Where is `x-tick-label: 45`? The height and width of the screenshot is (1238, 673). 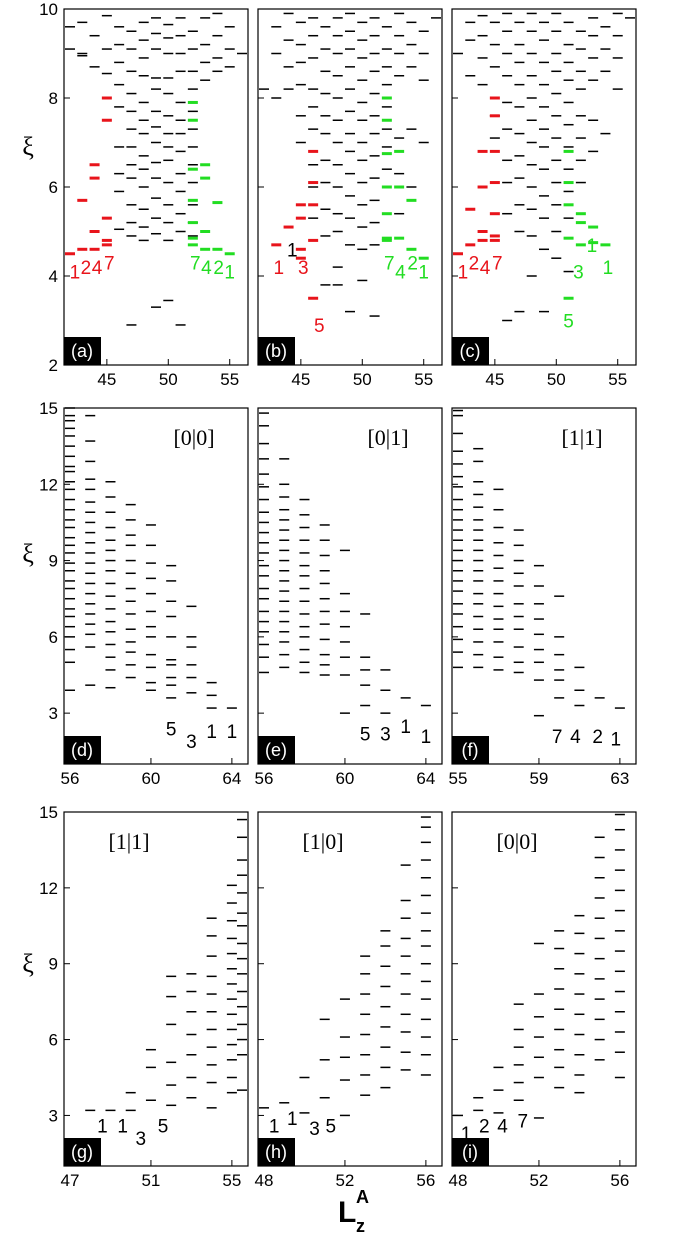
x-tick-label: 45 is located at coordinates (300, 379).